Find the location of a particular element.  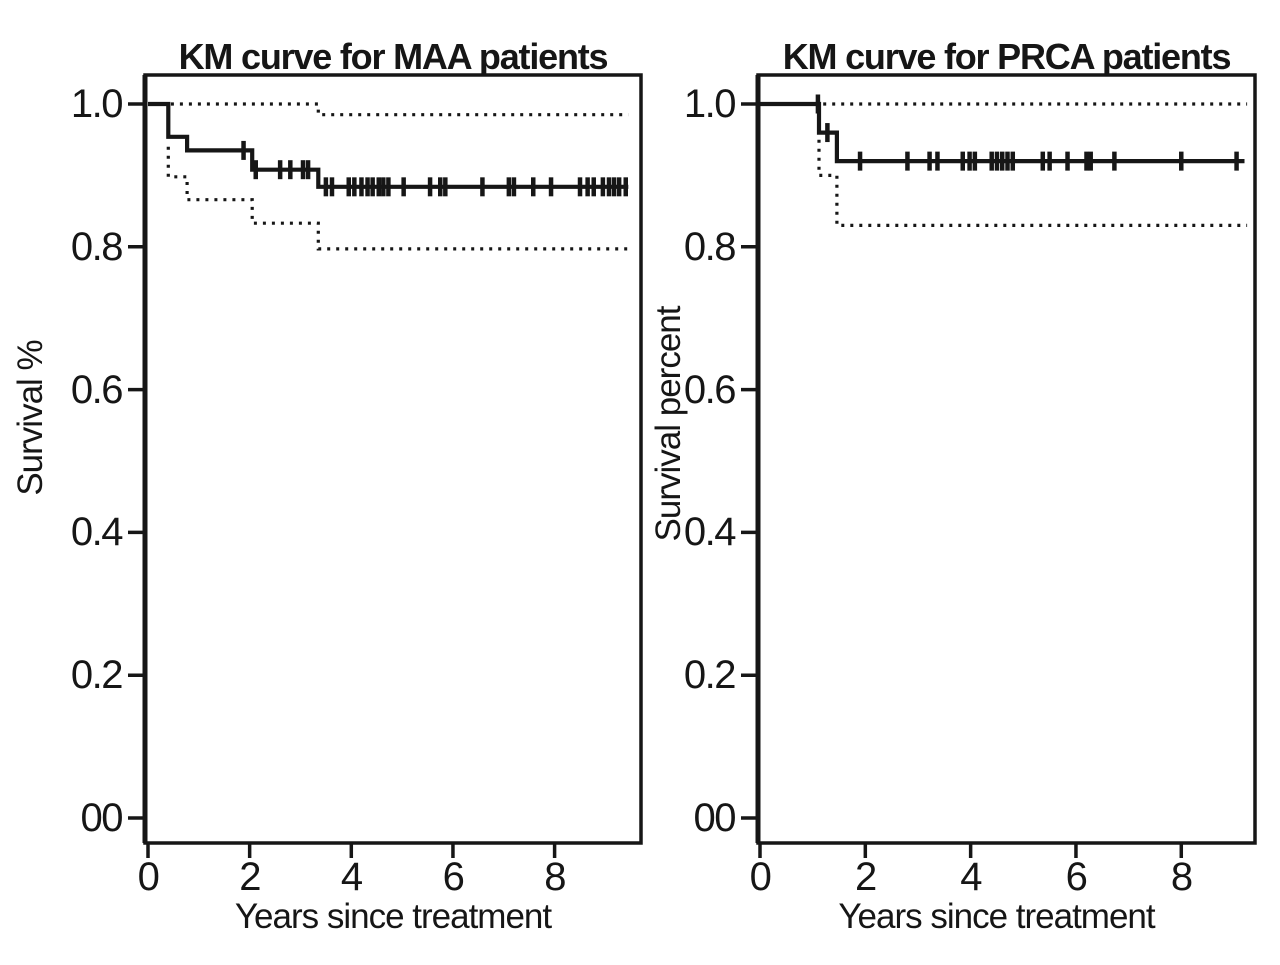

y-axis-title-prca: Survival percent is located at coordinates (668, 424).